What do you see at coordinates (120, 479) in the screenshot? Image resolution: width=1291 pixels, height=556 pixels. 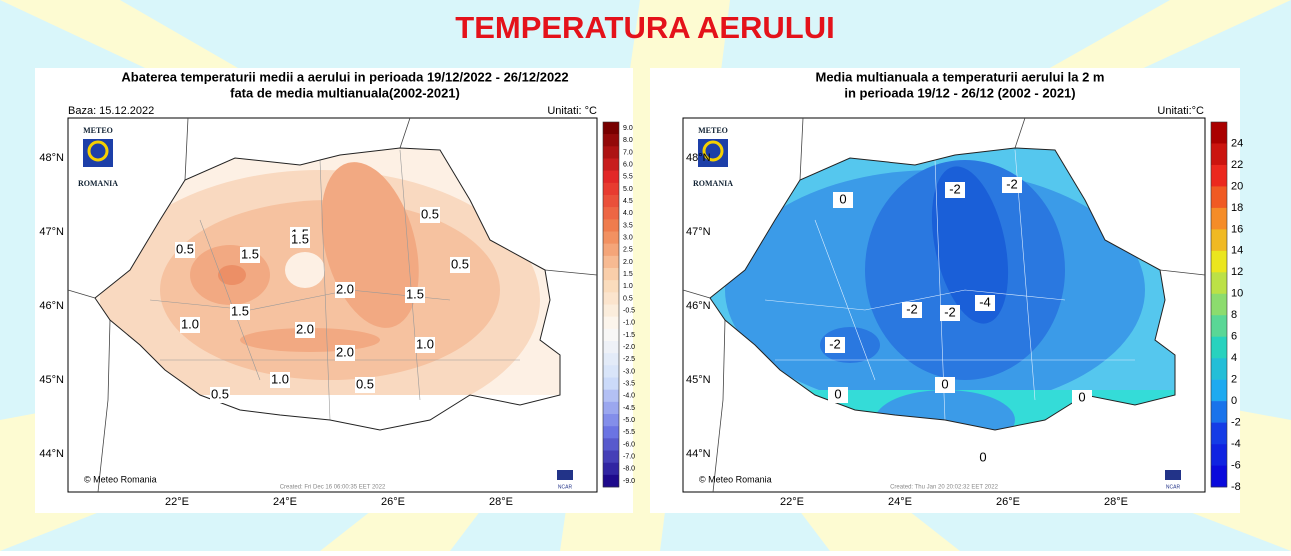 I see `copyright: © Meteo Romania` at bounding box center [120, 479].